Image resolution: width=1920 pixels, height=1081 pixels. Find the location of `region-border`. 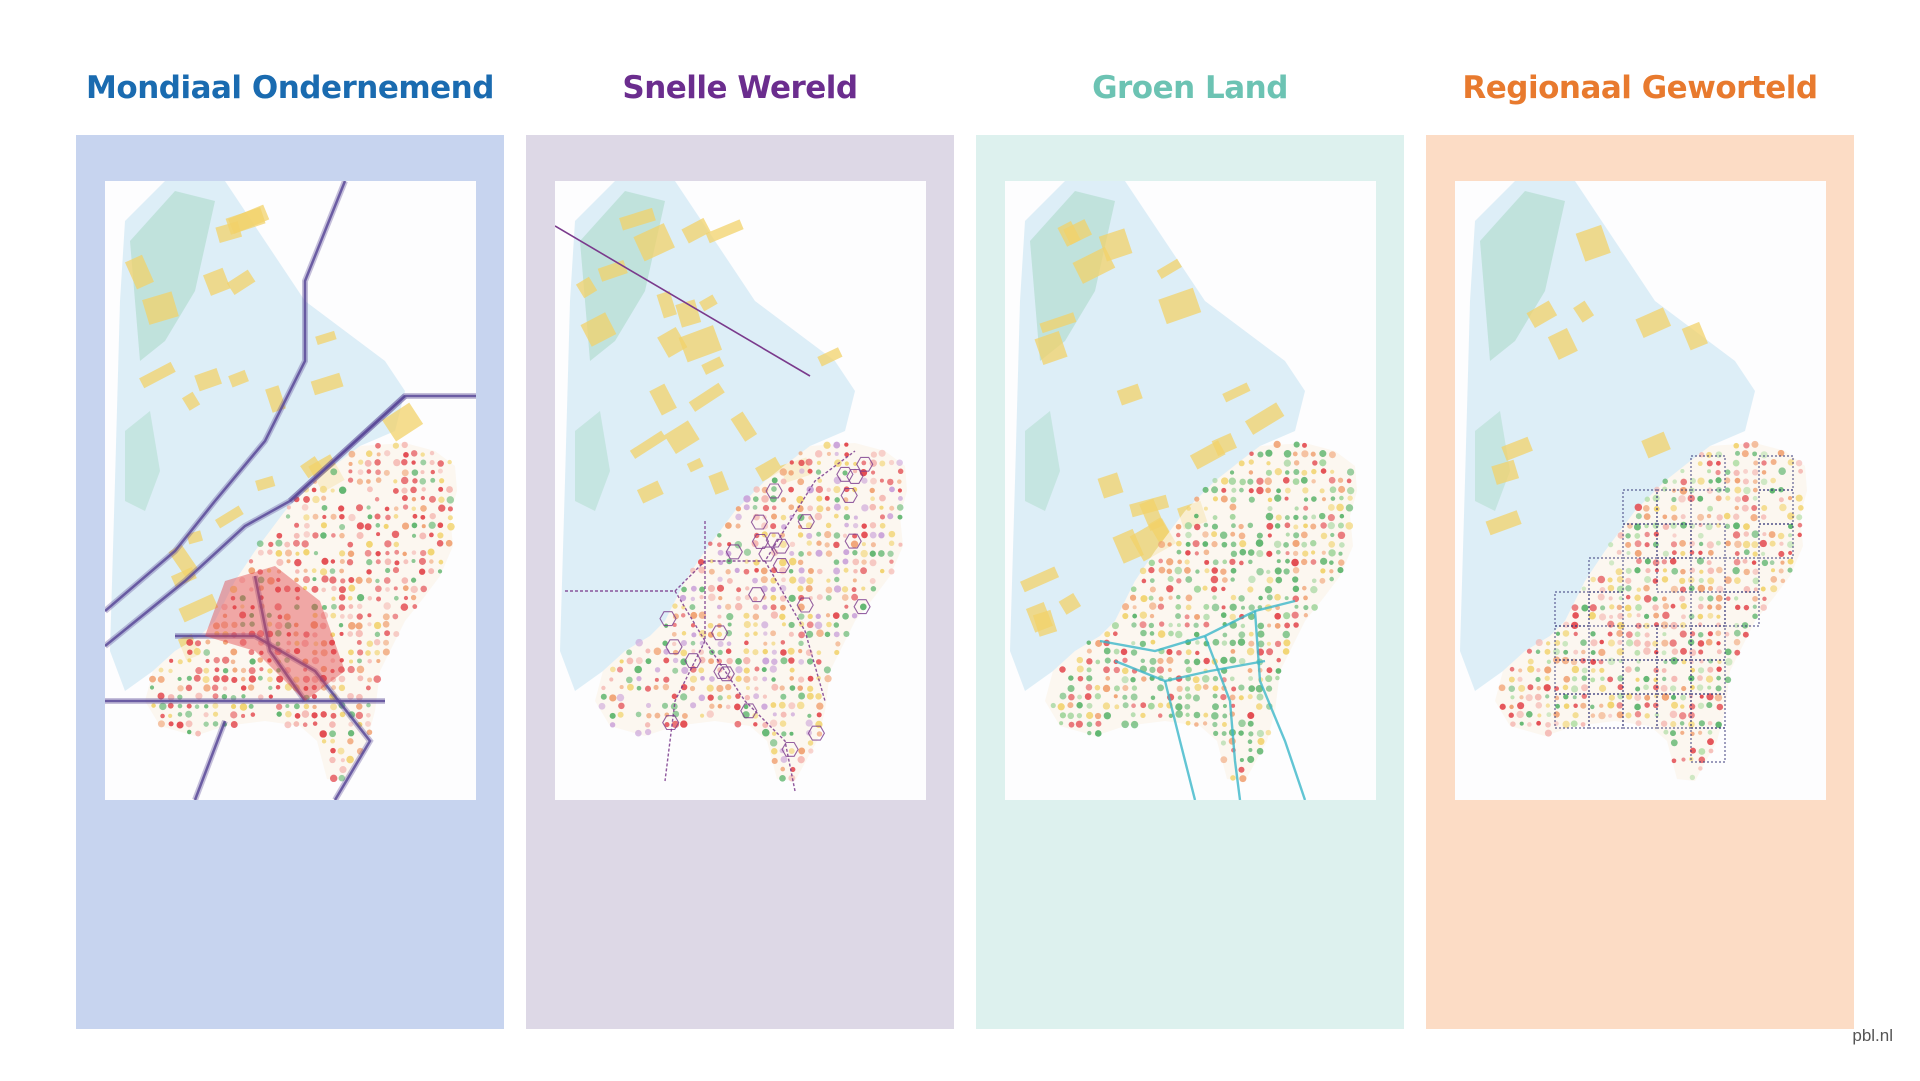

region-border is located at coordinates (1606, 711).